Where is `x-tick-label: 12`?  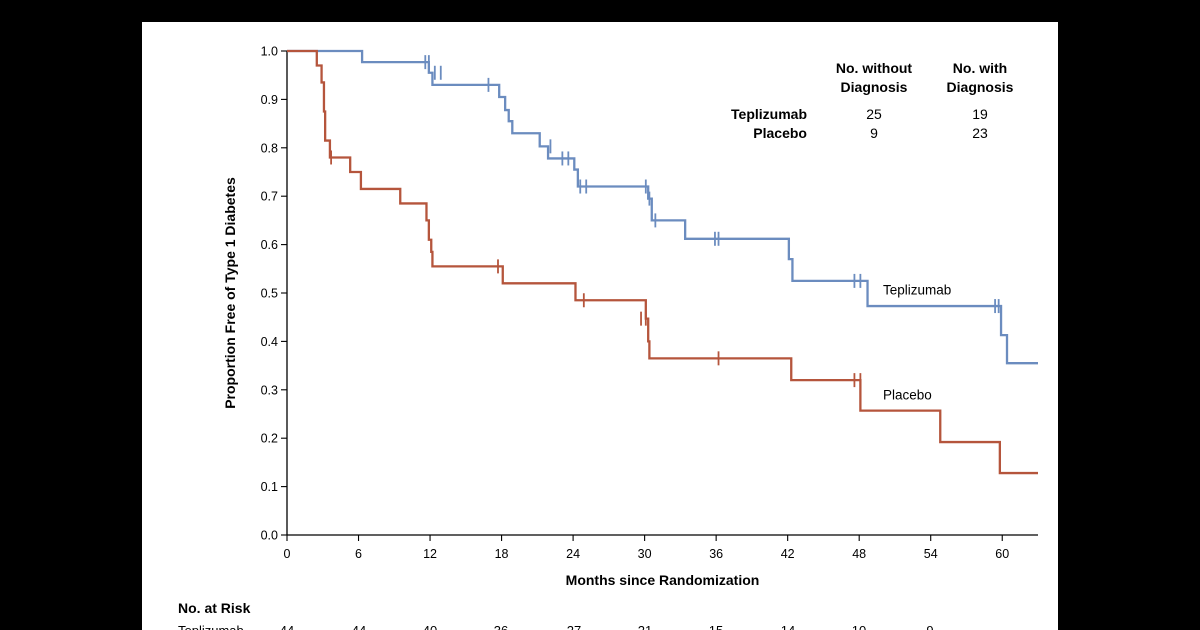 x-tick-label: 12 is located at coordinates (430, 554).